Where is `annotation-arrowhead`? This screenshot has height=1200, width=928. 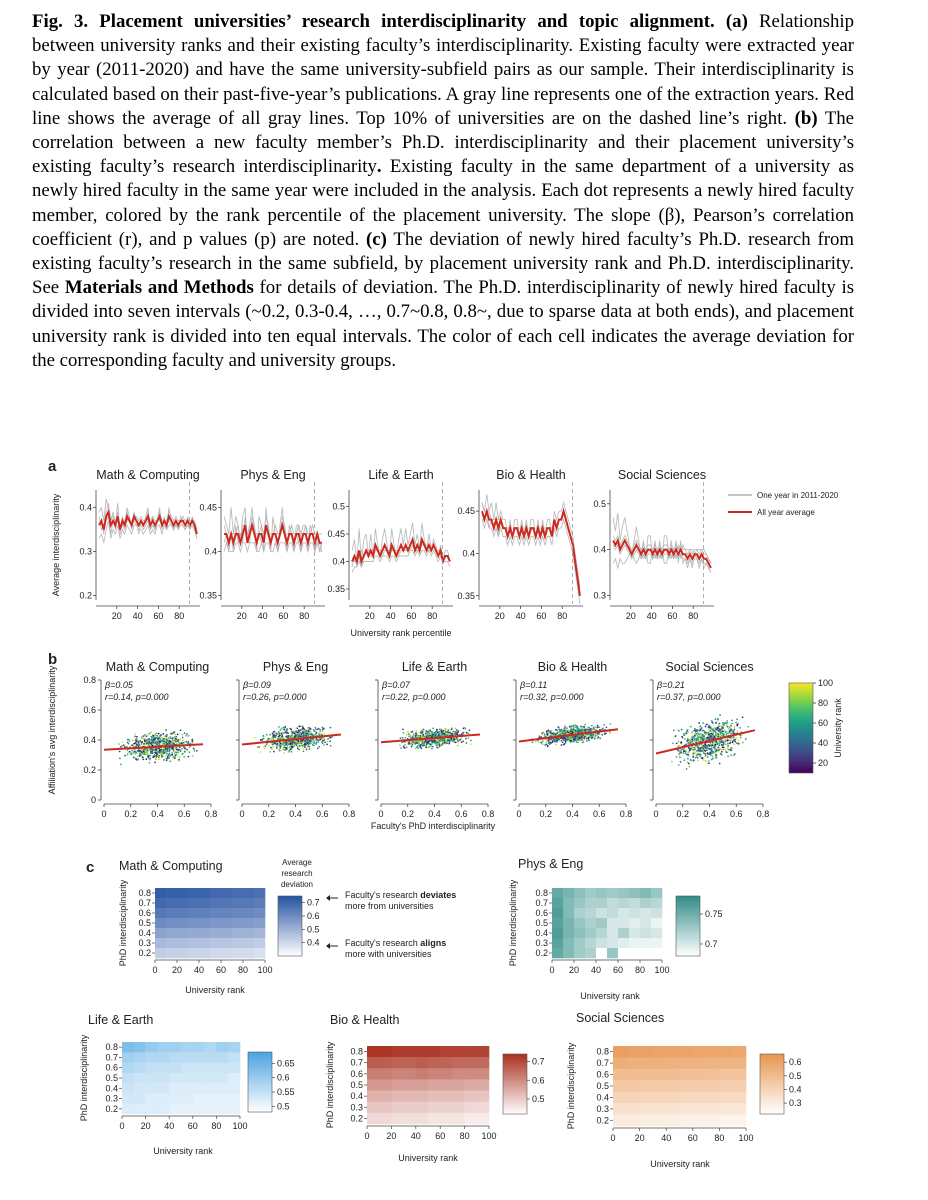
annotation-arrowhead is located at coordinates (328, 946).